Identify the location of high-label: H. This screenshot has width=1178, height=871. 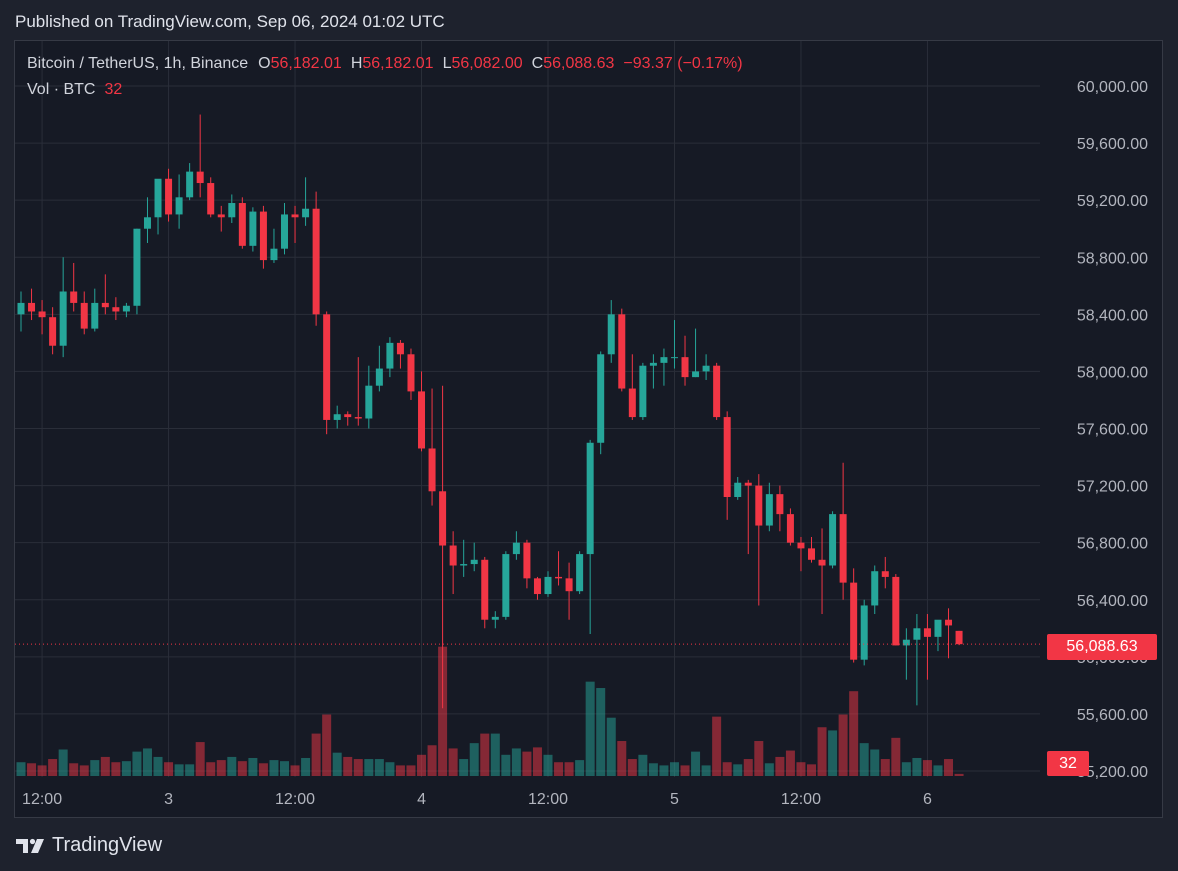
(356, 63).